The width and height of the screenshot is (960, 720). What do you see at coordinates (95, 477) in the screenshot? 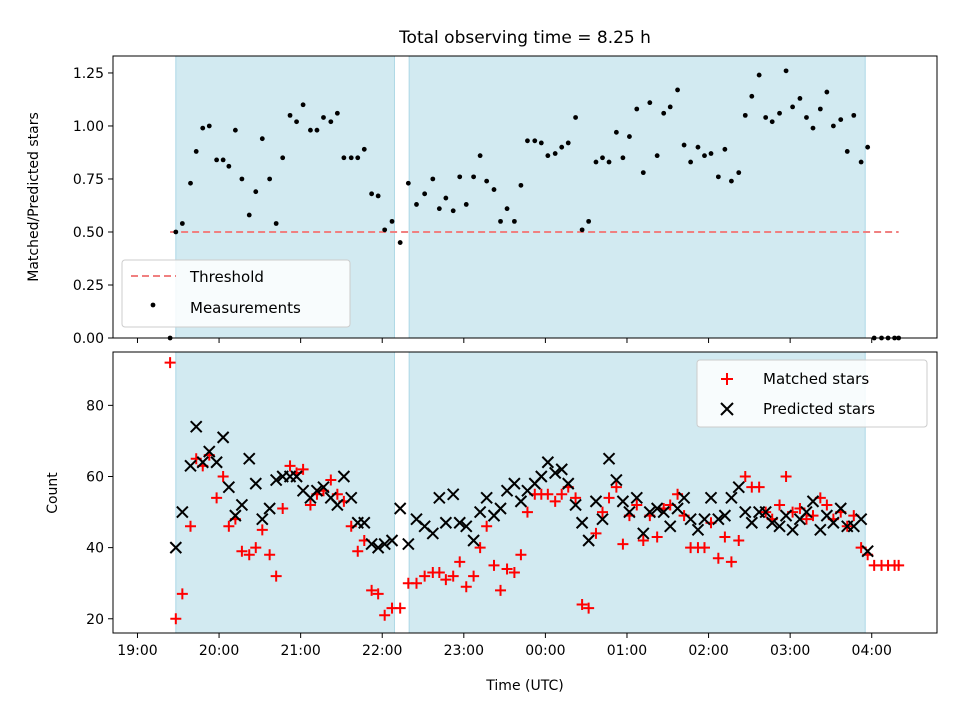
I see `y-tick-label: 60` at bounding box center [95, 477].